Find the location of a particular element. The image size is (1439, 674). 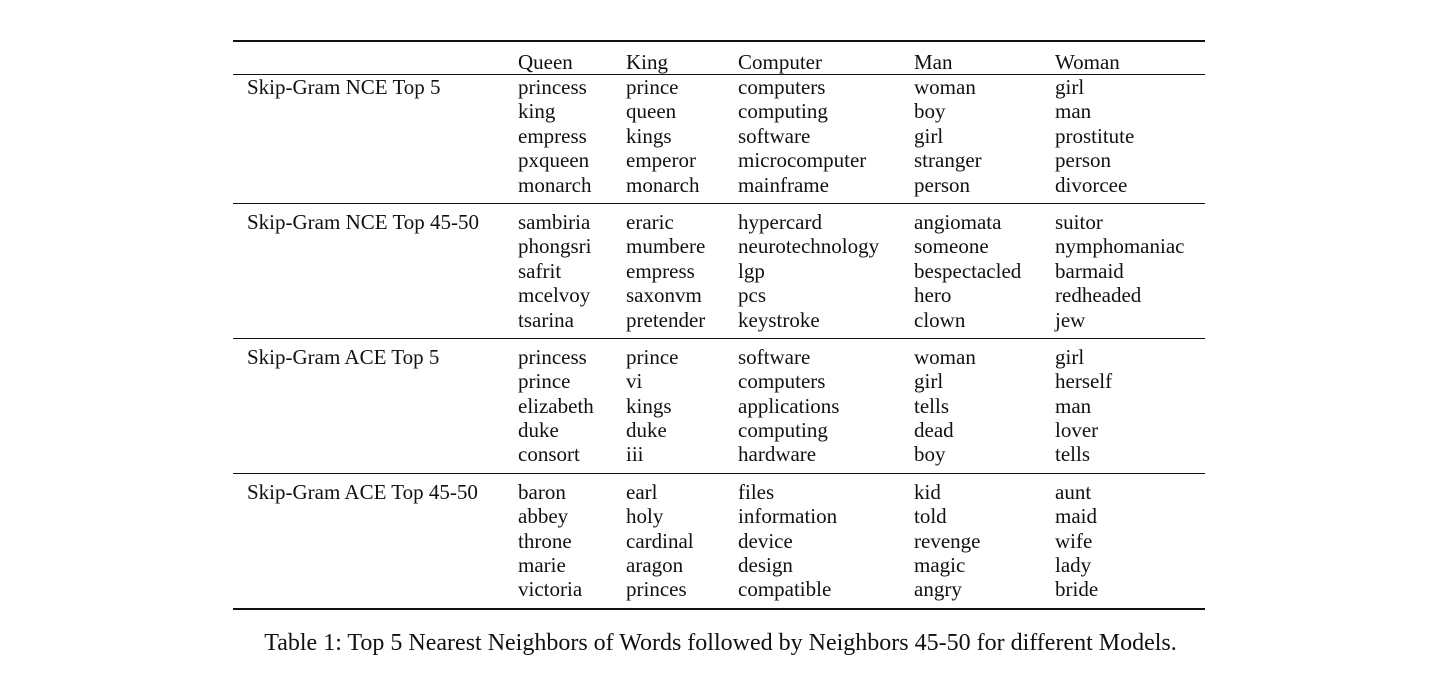

neighbor-word: vi is located at coordinates (634, 381).